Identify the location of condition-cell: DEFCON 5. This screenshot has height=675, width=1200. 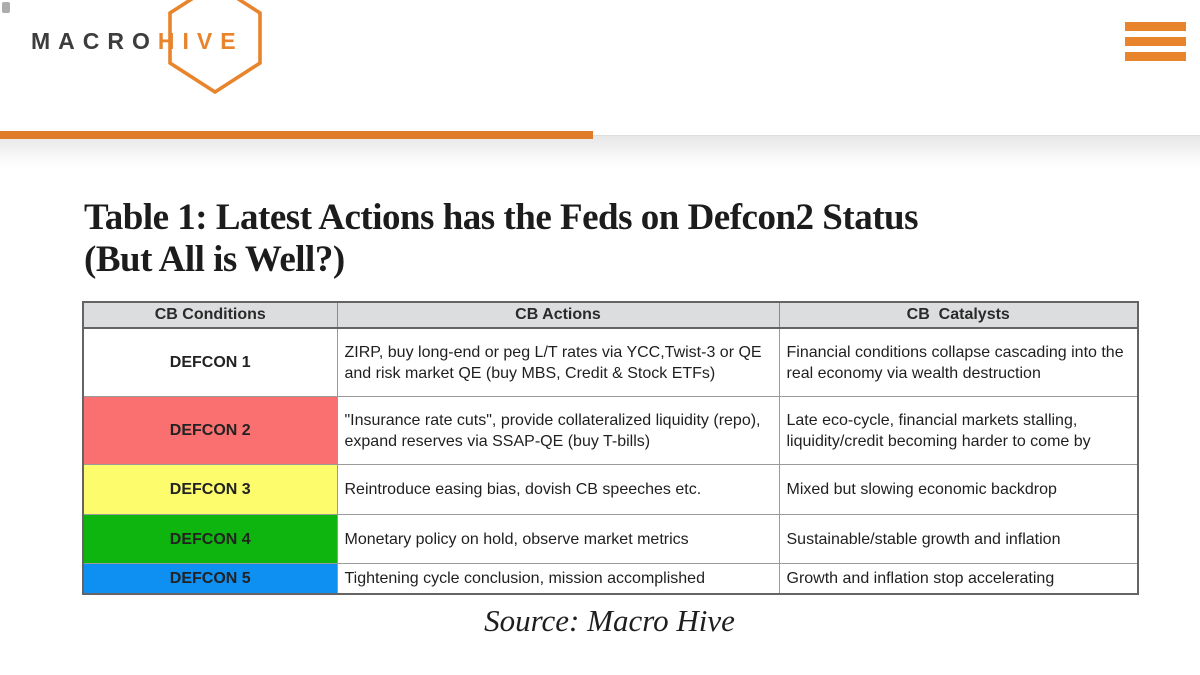
(210, 579).